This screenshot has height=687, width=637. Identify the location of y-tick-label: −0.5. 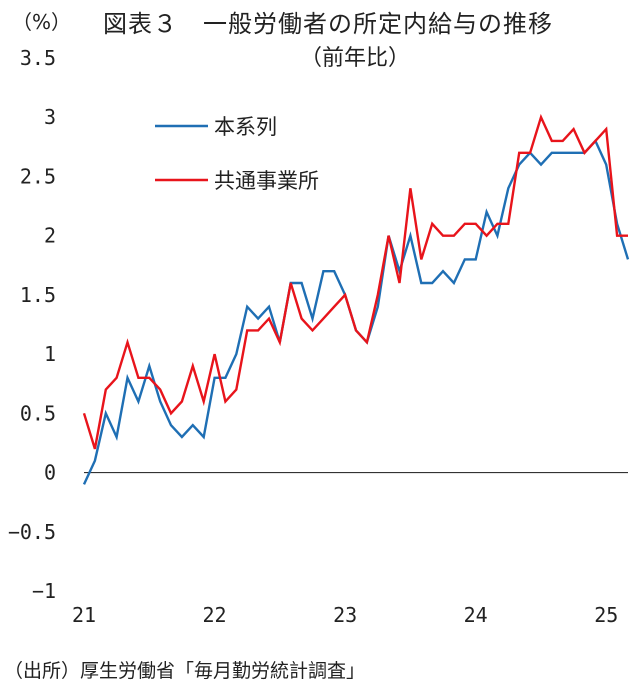
(32, 532).